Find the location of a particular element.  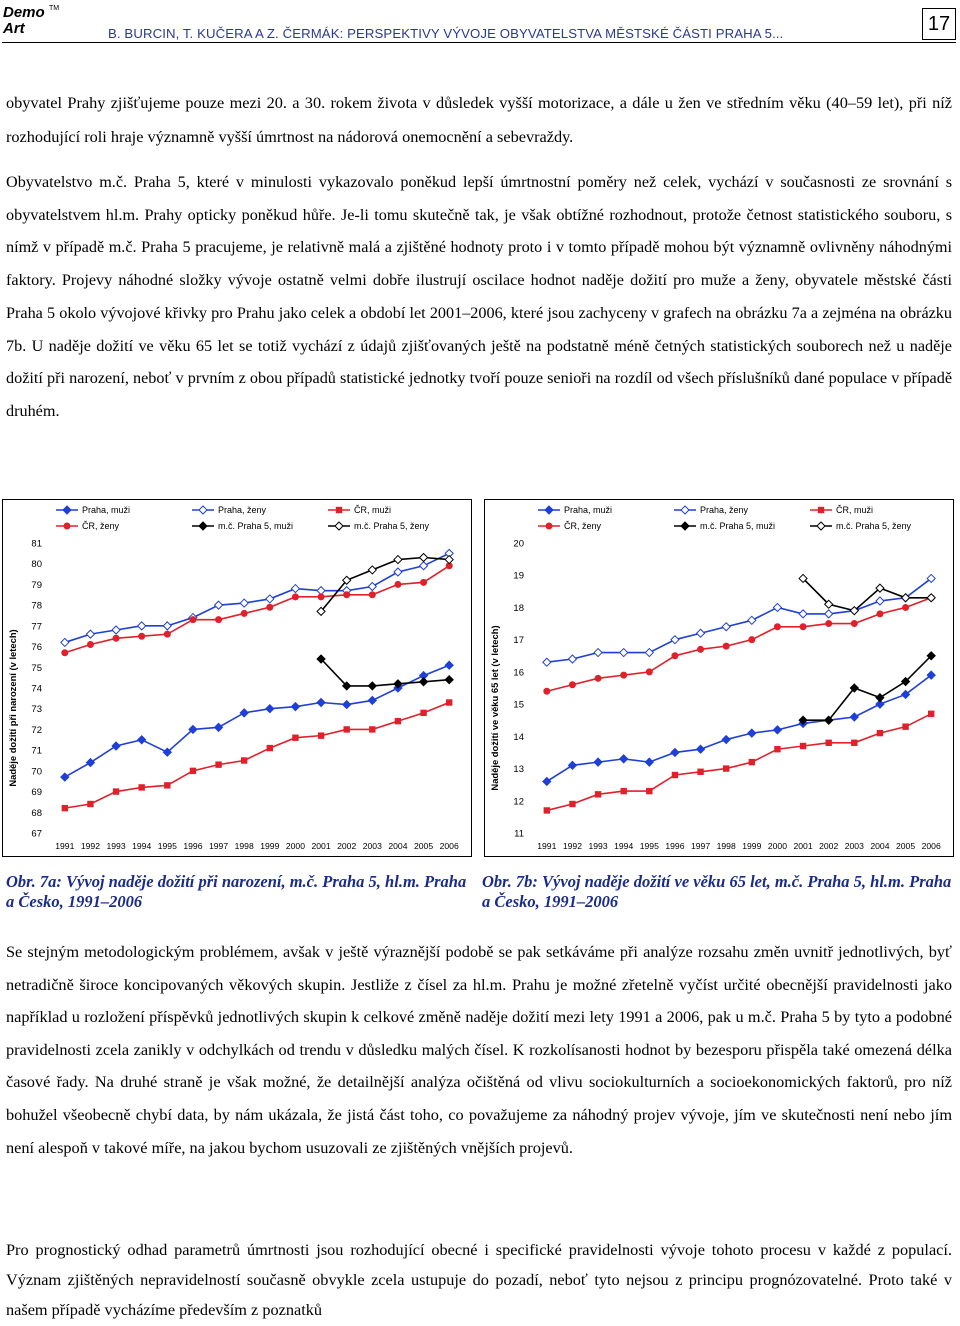

x-tick-label: 1998 is located at coordinates (726, 846).